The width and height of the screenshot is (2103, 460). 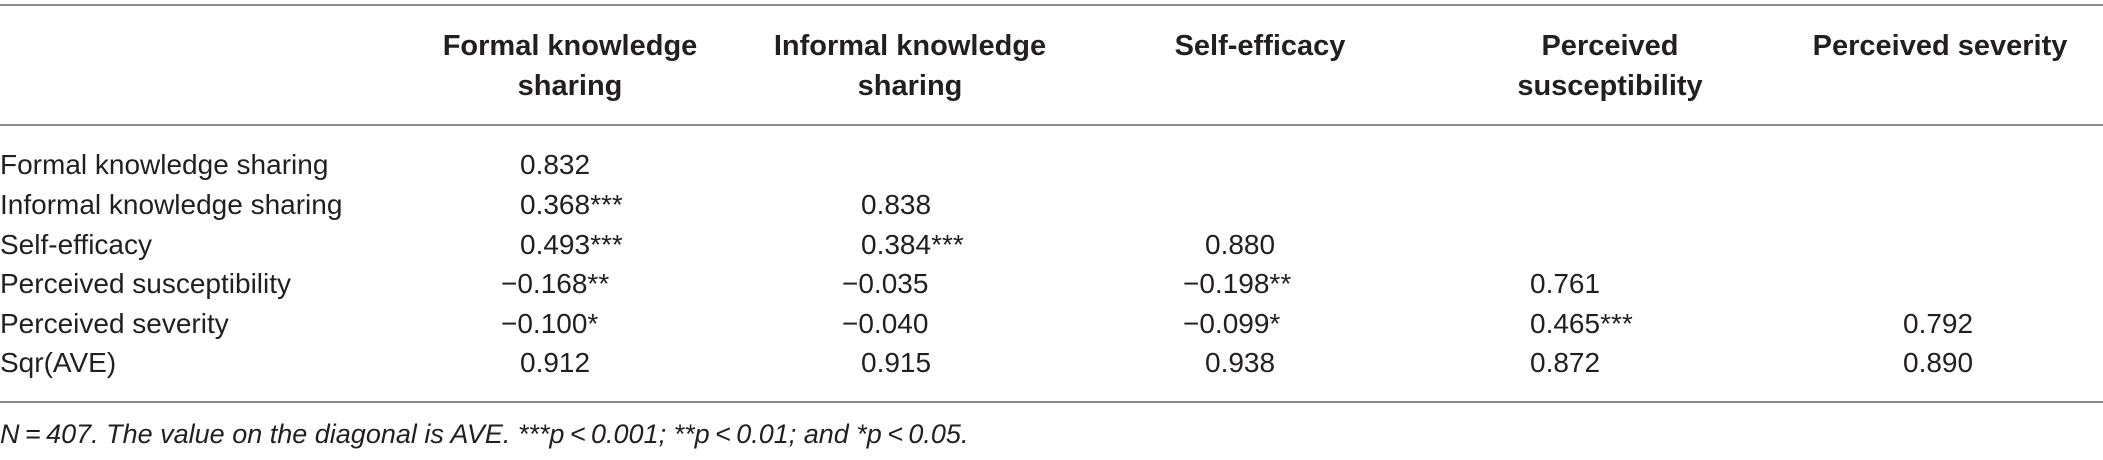 What do you see at coordinates (1051, 402) in the screenshot?
I see `bottom-rule` at bounding box center [1051, 402].